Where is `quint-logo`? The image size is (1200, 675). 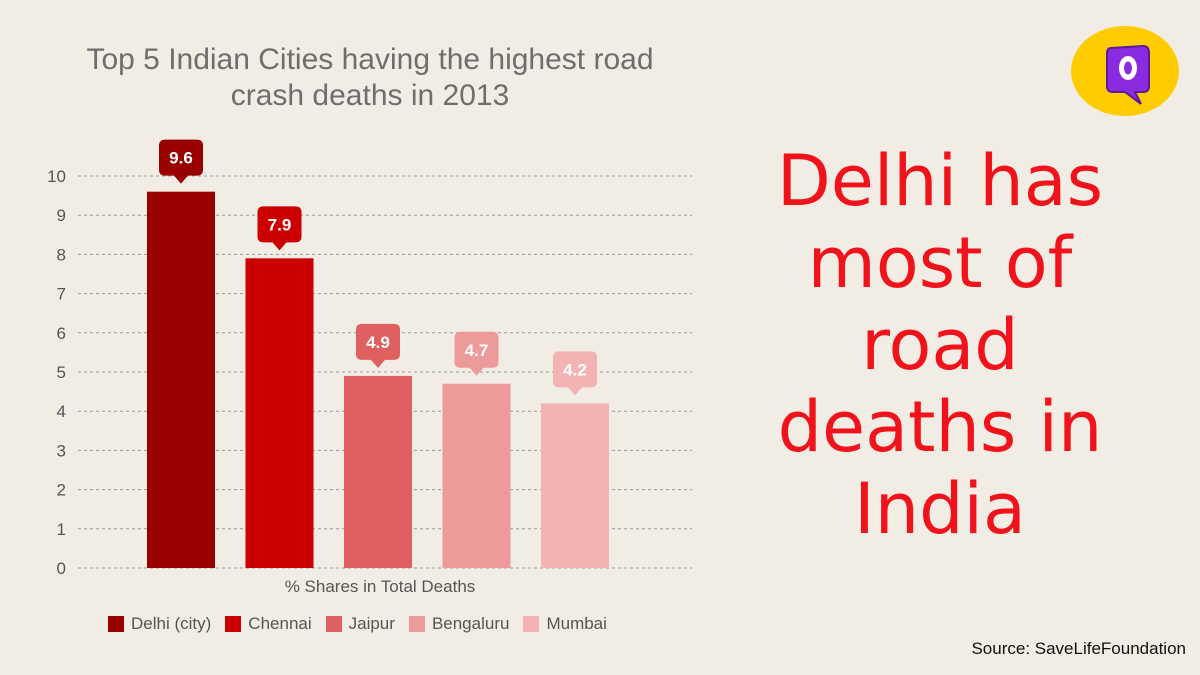 quint-logo is located at coordinates (1125, 71).